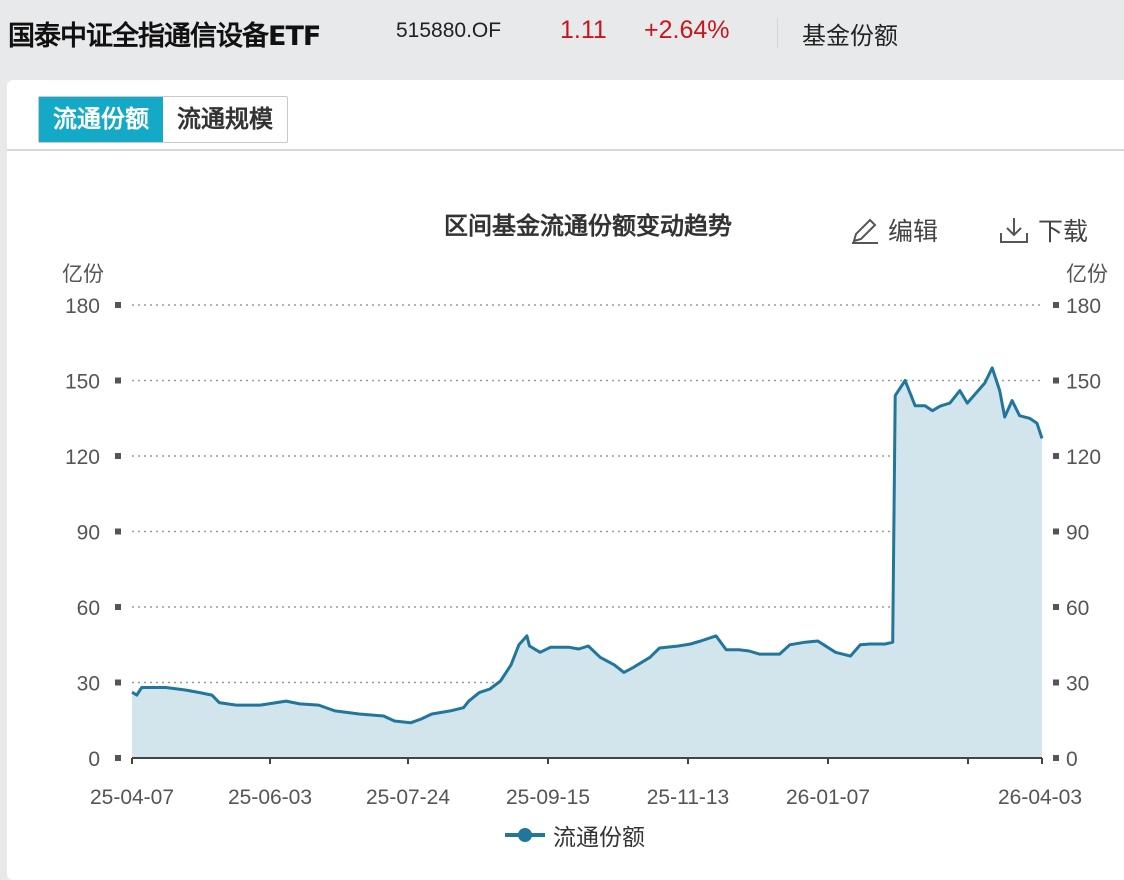 The height and width of the screenshot is (880, 1124). I want to click on x-tick-label: 25-07-24, so click(408, 797).